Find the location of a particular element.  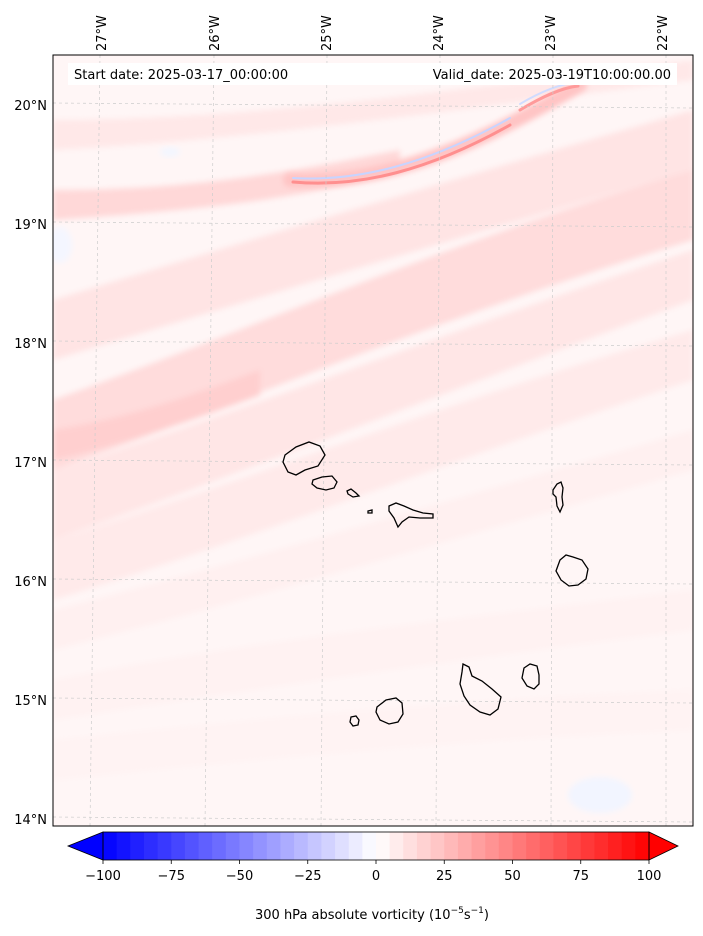

island-santa-luzia is located at coordinates (353, 493).